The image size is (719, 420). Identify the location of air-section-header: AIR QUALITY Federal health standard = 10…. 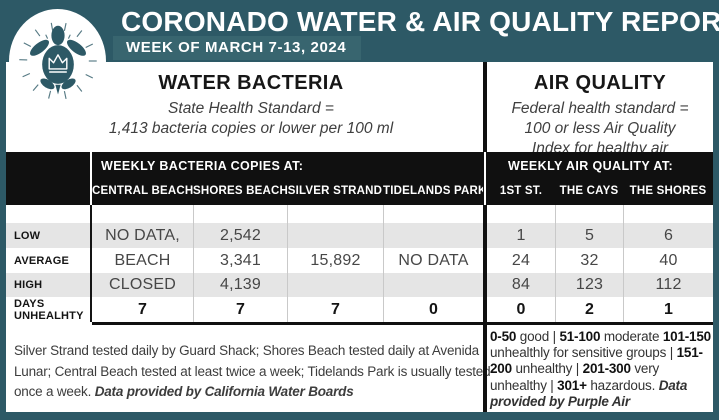
(600, 115).